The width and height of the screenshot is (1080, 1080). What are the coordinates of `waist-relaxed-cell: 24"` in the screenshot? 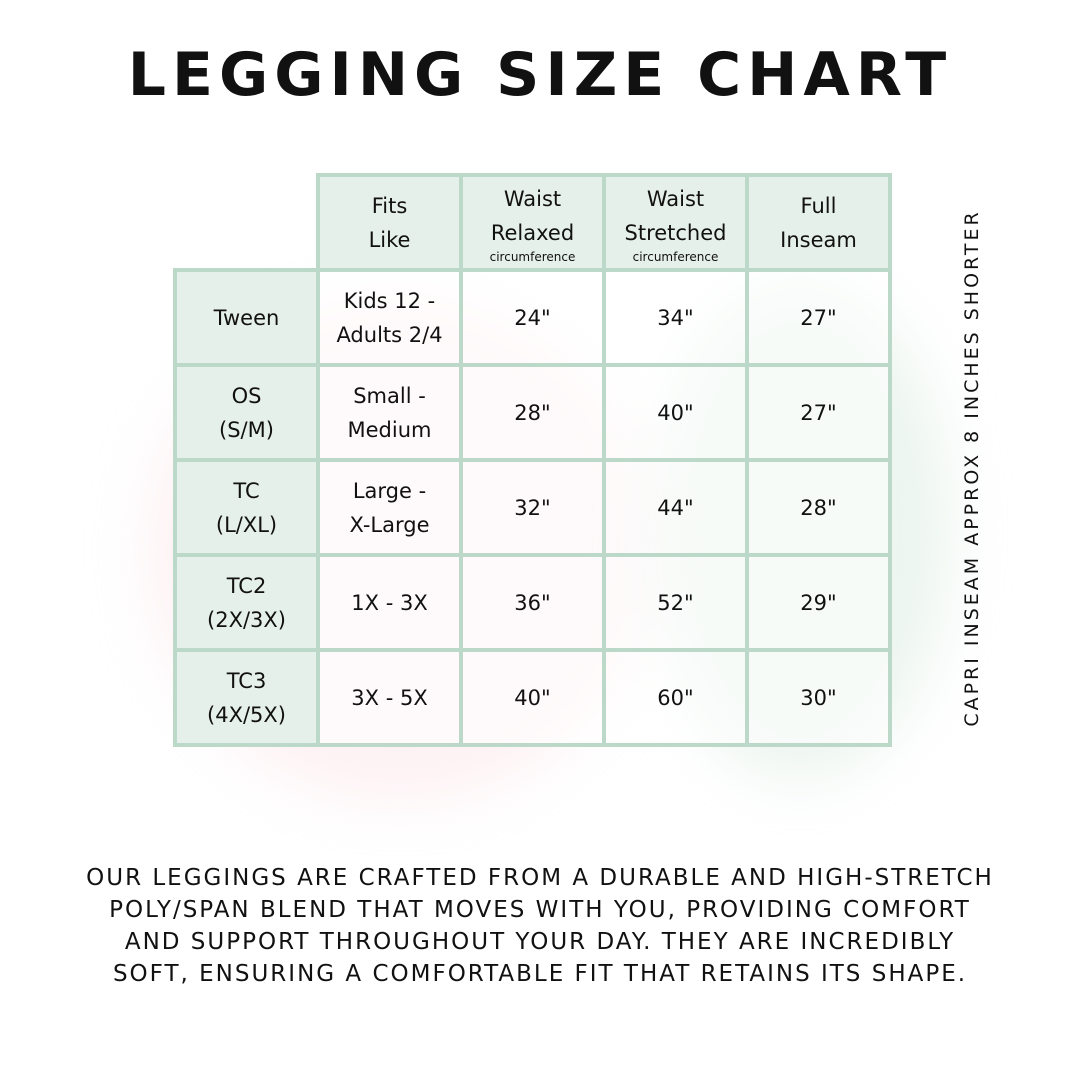 It's located at (532, 317).